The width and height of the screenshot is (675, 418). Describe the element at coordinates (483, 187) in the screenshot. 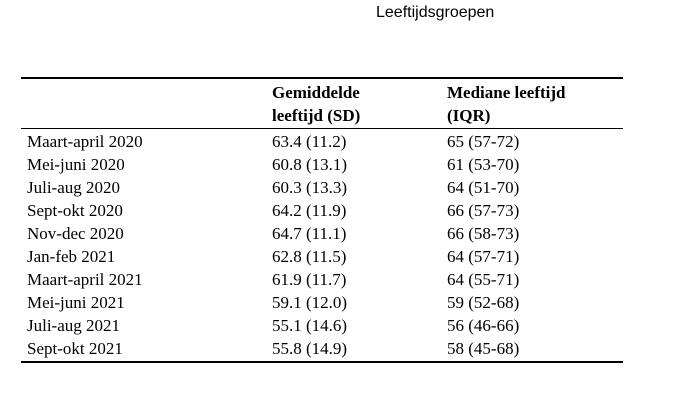

I see `median-age-cell: 64 (51-70)` at that location.